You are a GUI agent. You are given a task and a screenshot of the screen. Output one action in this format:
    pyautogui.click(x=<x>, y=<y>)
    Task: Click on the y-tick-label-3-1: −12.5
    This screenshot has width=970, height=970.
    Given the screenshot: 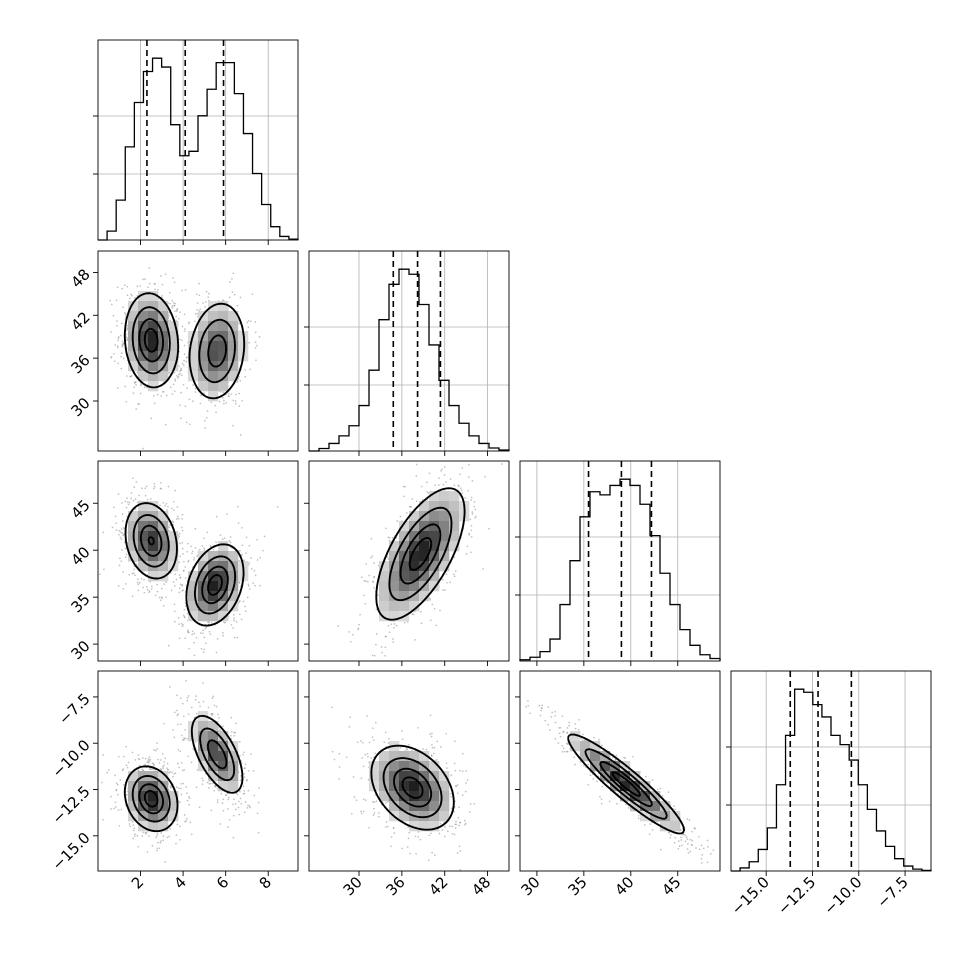 What is the action you would take?
    pyautogui.click(x=70, y=804)
    